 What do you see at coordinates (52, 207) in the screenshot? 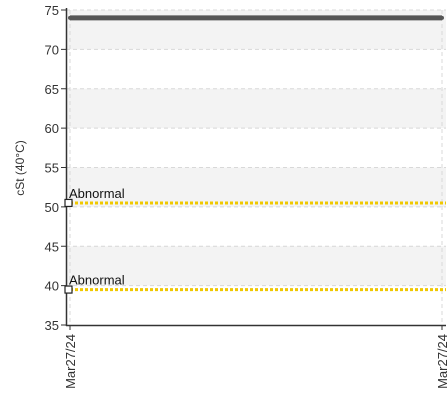
I see `y-tick-label: 50` at bounding box center [52, 207].